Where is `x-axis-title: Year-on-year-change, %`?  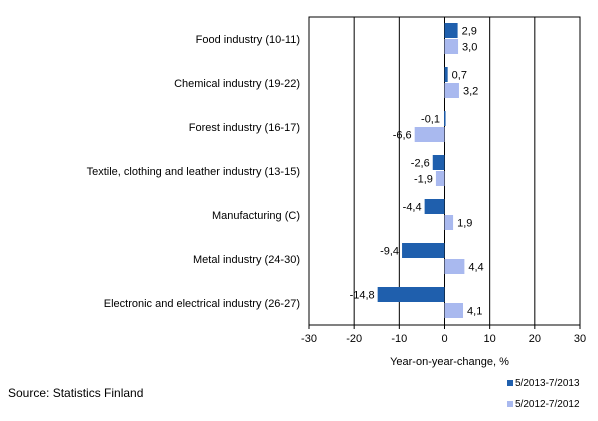 x-axis-title: Year-on-year-change, % is located at coordinates (449, 362).